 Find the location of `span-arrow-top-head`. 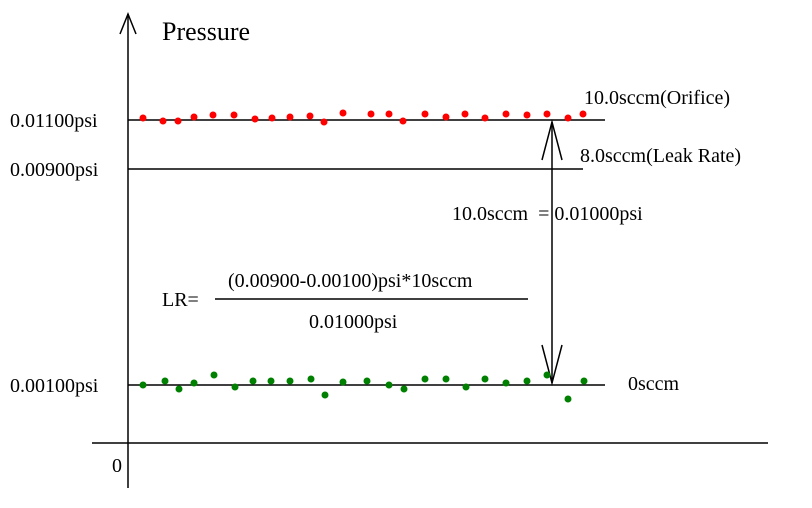

span-arrow-top-head is located at coordinates (552, 140).